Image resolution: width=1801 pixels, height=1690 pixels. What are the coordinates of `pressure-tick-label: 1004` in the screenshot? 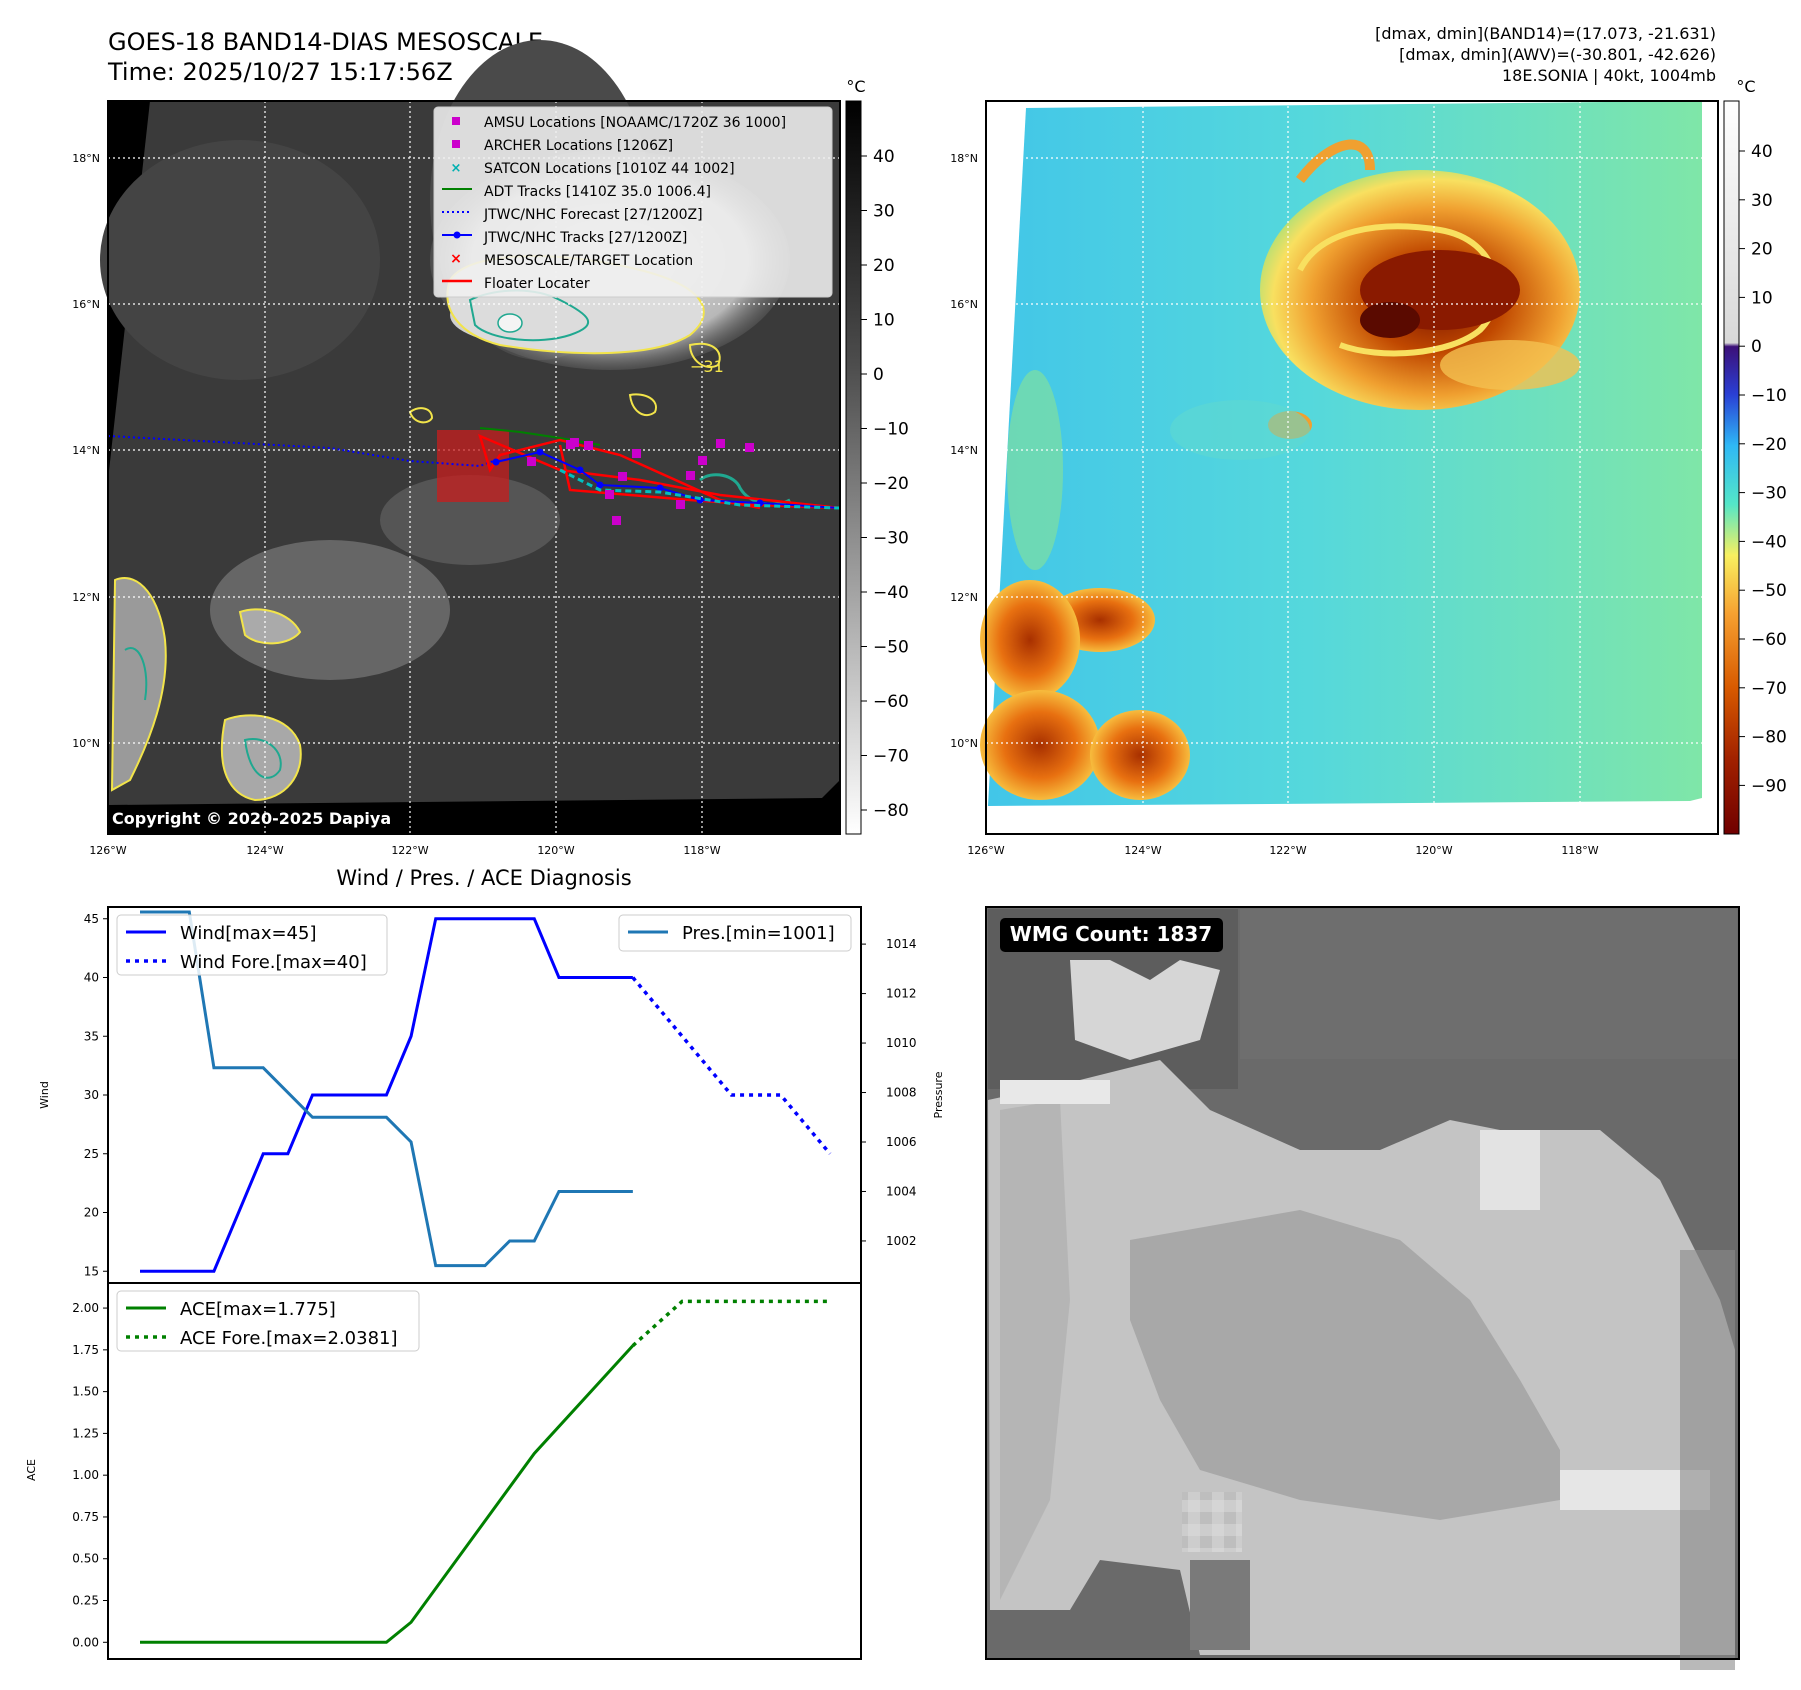 It's located at (901, 1191).